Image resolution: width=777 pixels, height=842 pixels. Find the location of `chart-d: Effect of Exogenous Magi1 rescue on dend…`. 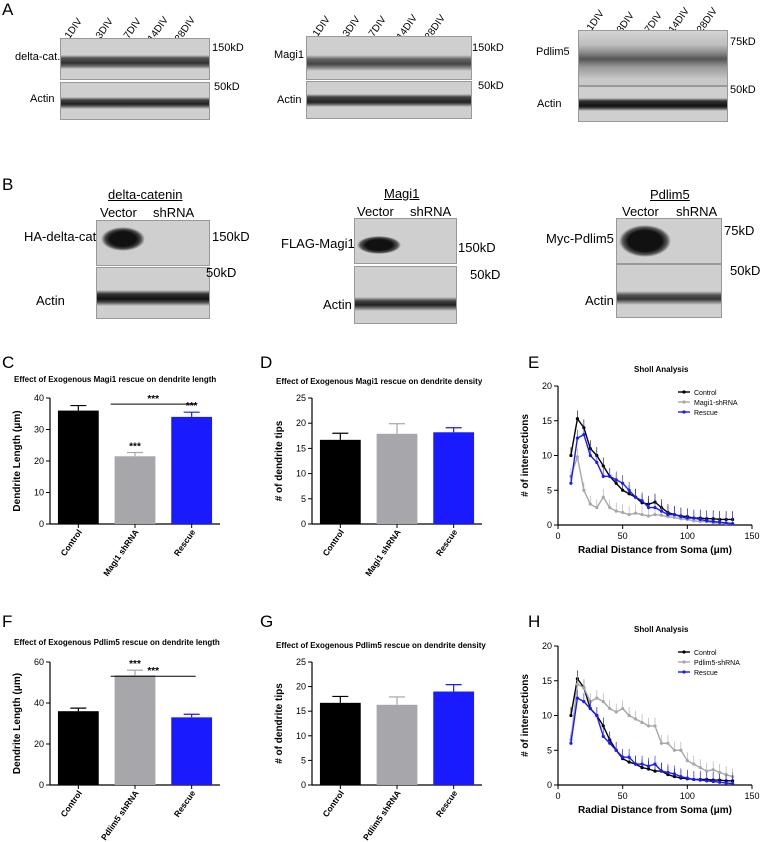

chart-d: Effect of Exogenous Magi1 rescue on dend… is located at coordinates (378, 477).